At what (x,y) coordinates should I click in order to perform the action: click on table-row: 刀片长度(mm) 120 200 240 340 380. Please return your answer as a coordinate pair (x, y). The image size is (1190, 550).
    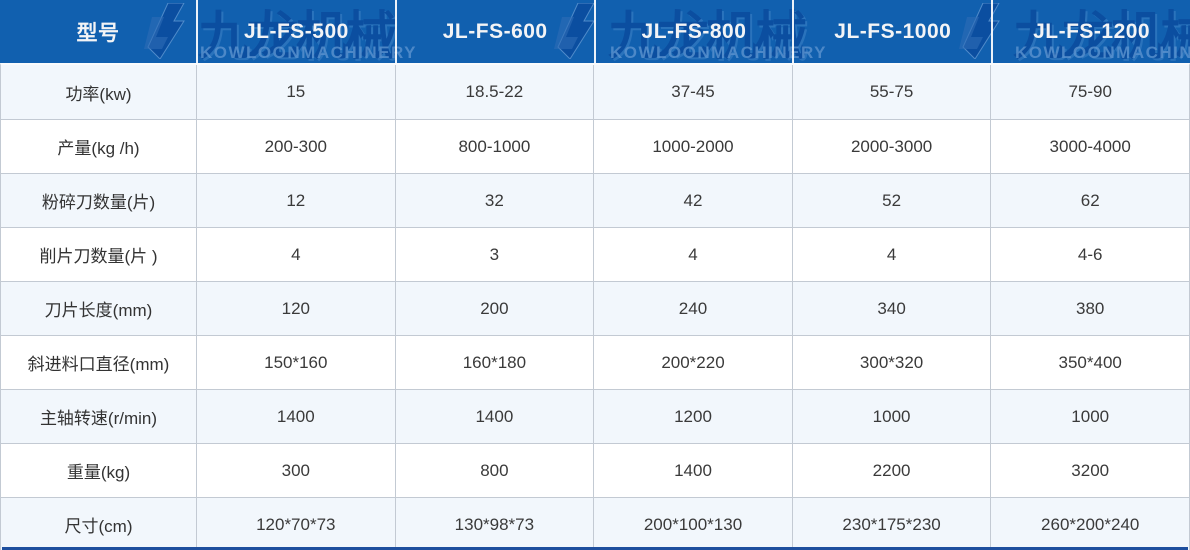
    Looking at the image, I should click on (595, 308).